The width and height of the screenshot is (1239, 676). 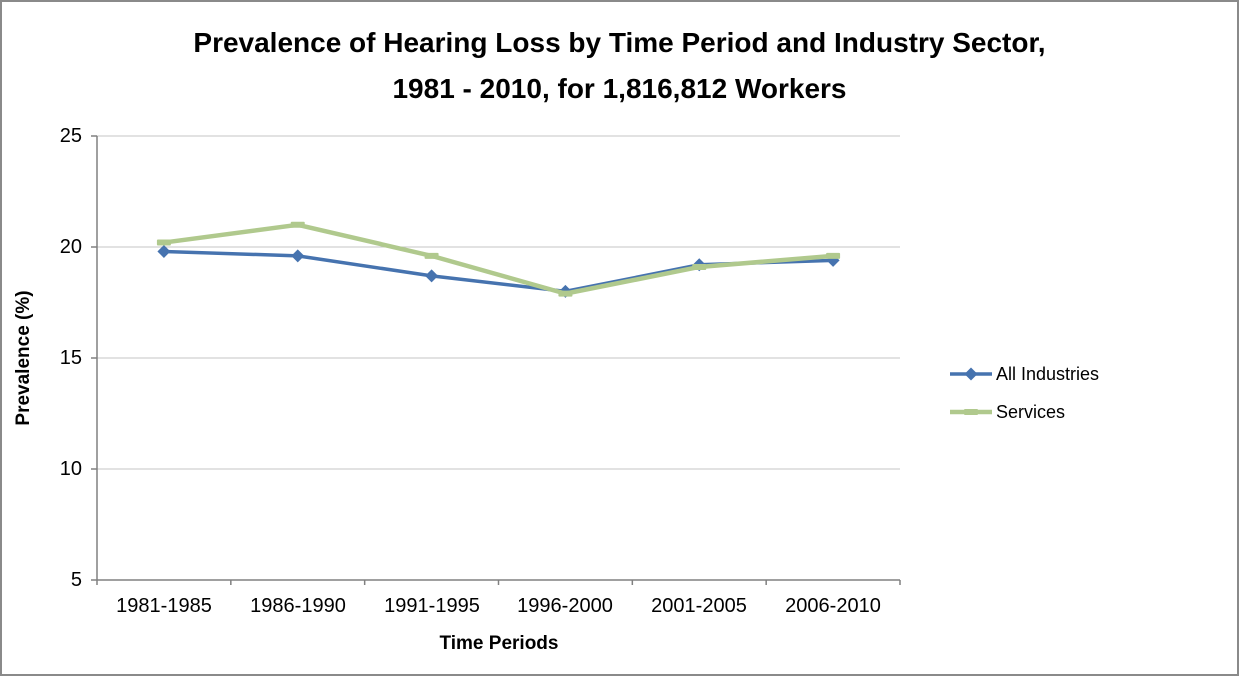 What do you see at coordinates (70, 136) in the screenshot?
I see `y-axis-tick-label: 25` at bounding box center [70, 136].